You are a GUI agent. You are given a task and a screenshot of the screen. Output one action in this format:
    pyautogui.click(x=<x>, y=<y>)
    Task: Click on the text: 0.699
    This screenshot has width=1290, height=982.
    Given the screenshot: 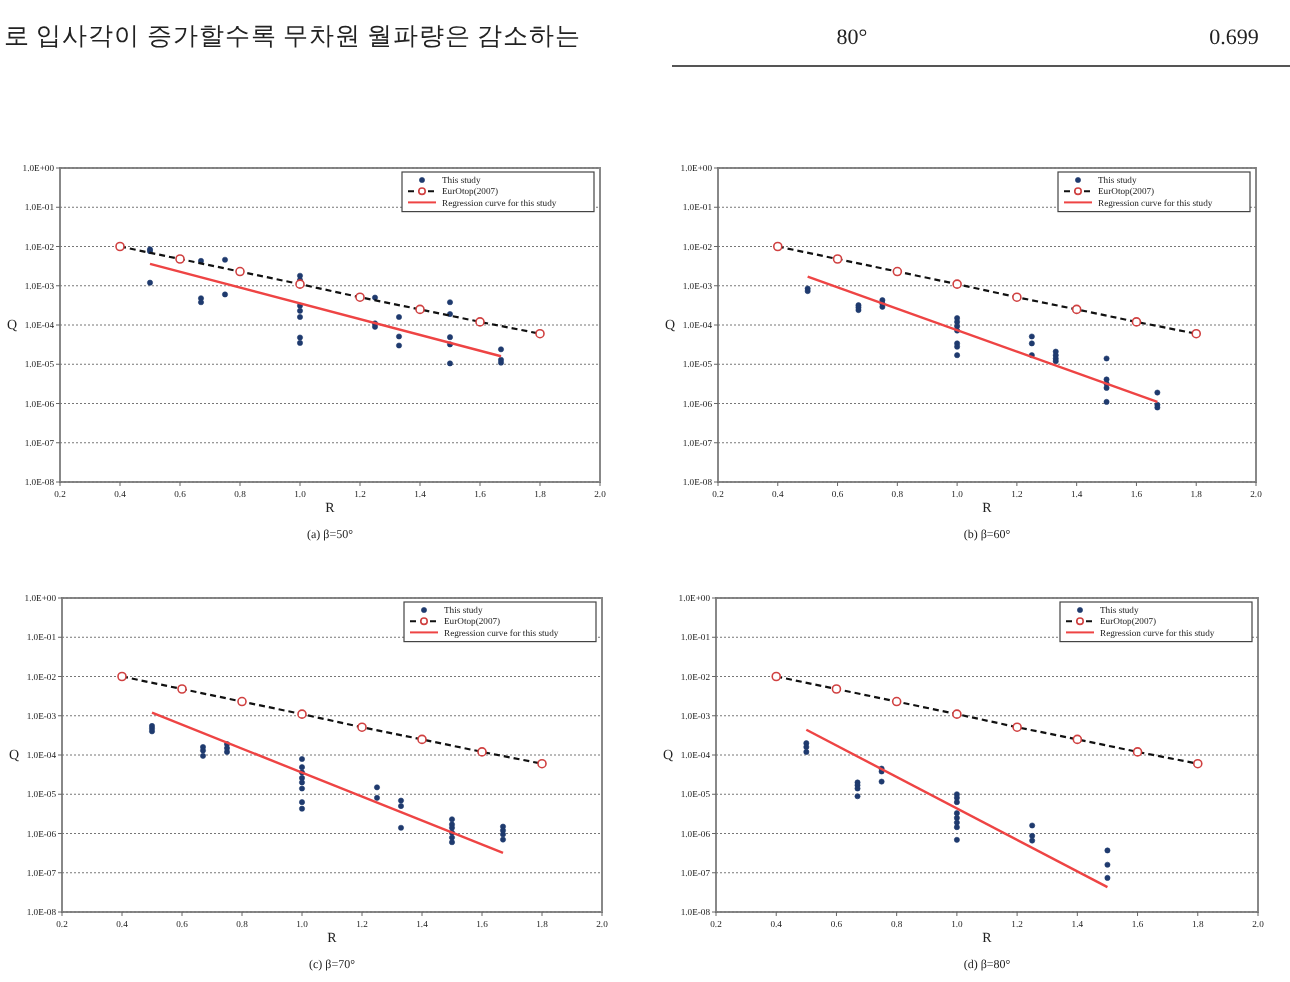 What is the action you would take?
    pyautogui.click(x=1234, y=38)
    